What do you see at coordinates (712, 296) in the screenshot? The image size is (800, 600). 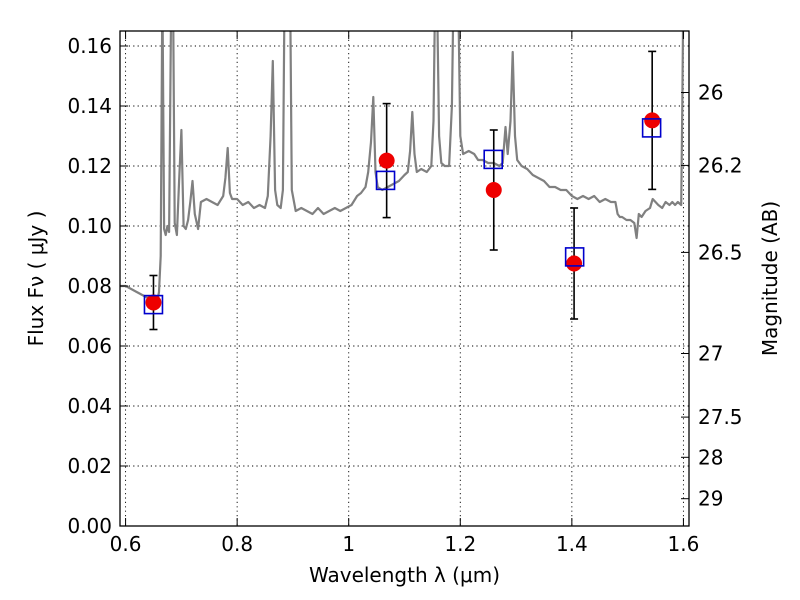 I see `right-axis-ticks: 26 26.2 26.5 27 27.5 28 29` at bounding box center [712, 296].